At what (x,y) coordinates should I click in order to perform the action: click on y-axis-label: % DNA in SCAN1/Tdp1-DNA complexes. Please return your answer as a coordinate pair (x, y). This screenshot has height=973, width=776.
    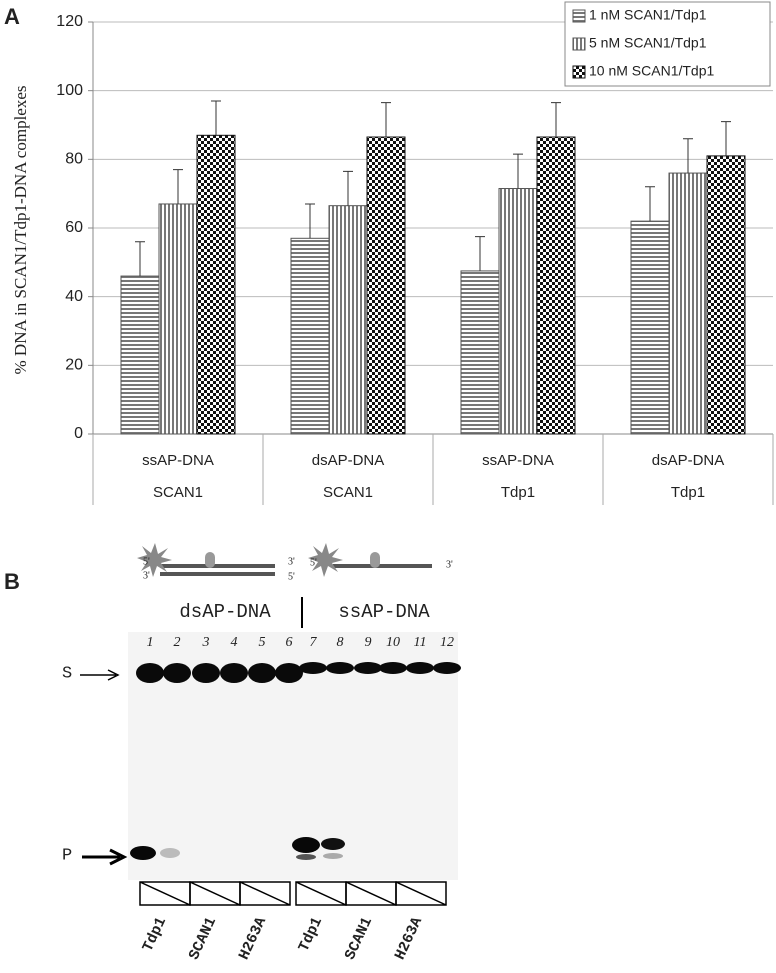
    Looking at the image, I should click on (20, 230).